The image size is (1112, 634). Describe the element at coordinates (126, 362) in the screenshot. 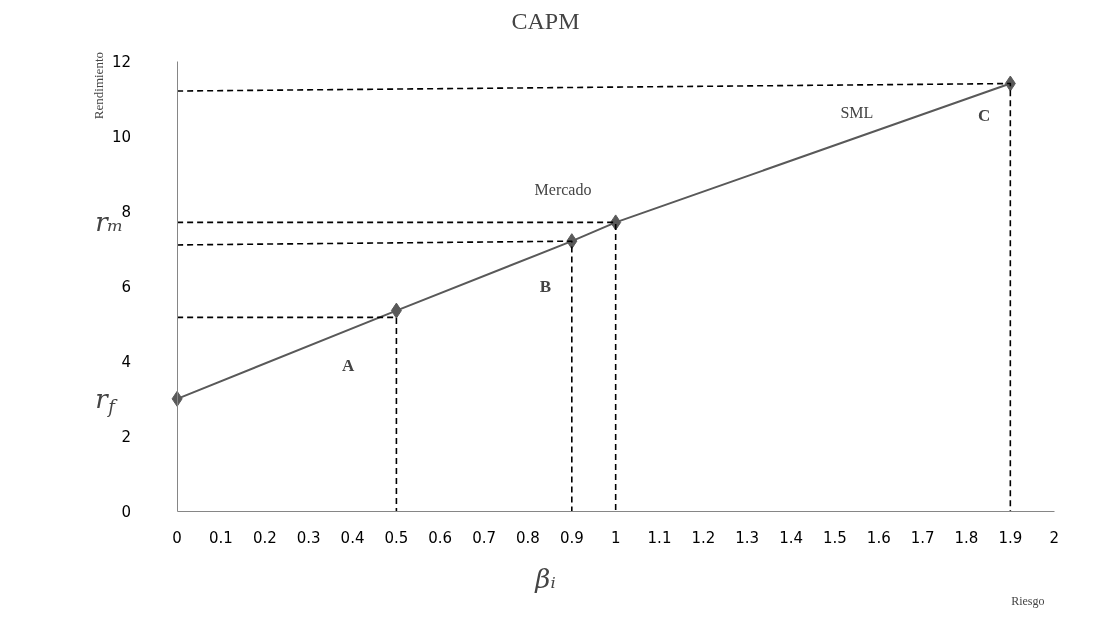

I see `y-tick-label: 4` at that location.